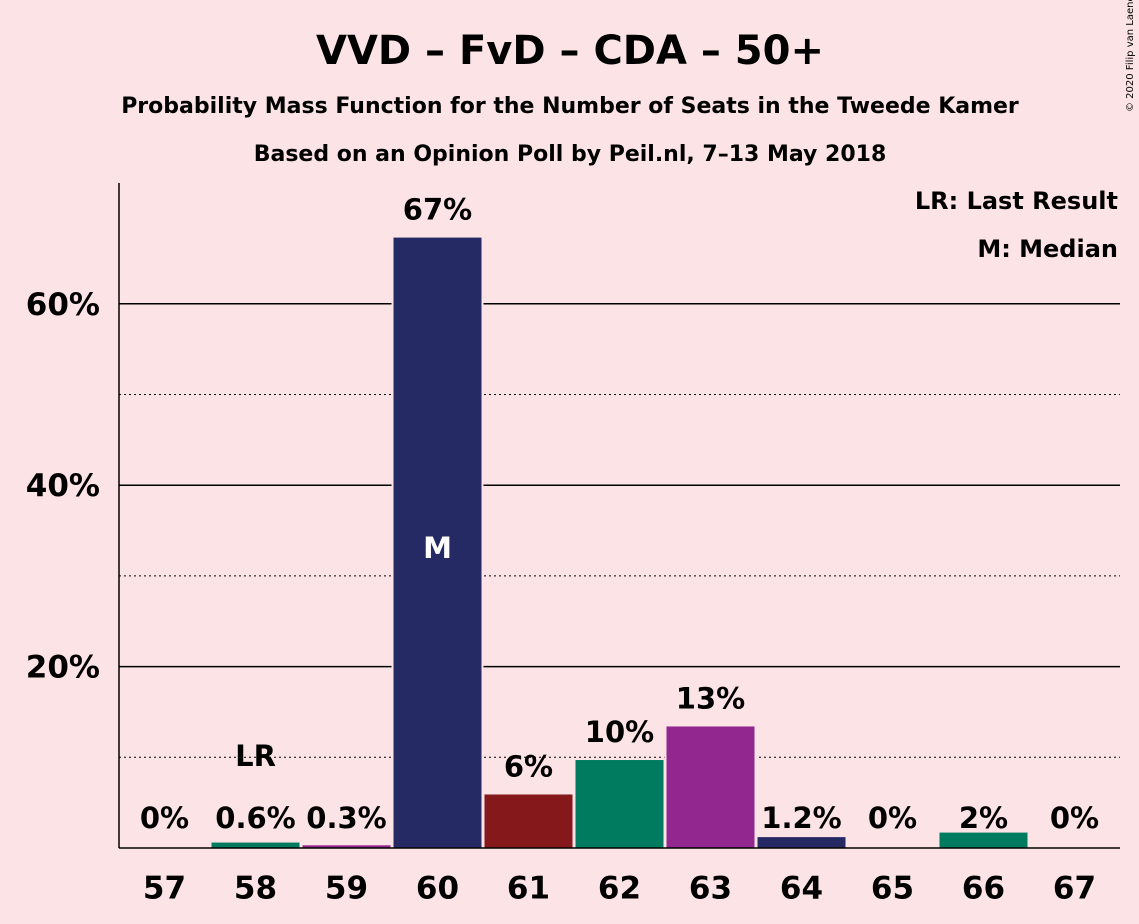 The image size is (1139, 924). I want to click on x-axis-ticks: 57 58 59 60 61 62 63 64 65 66 67, so click(619, 888).